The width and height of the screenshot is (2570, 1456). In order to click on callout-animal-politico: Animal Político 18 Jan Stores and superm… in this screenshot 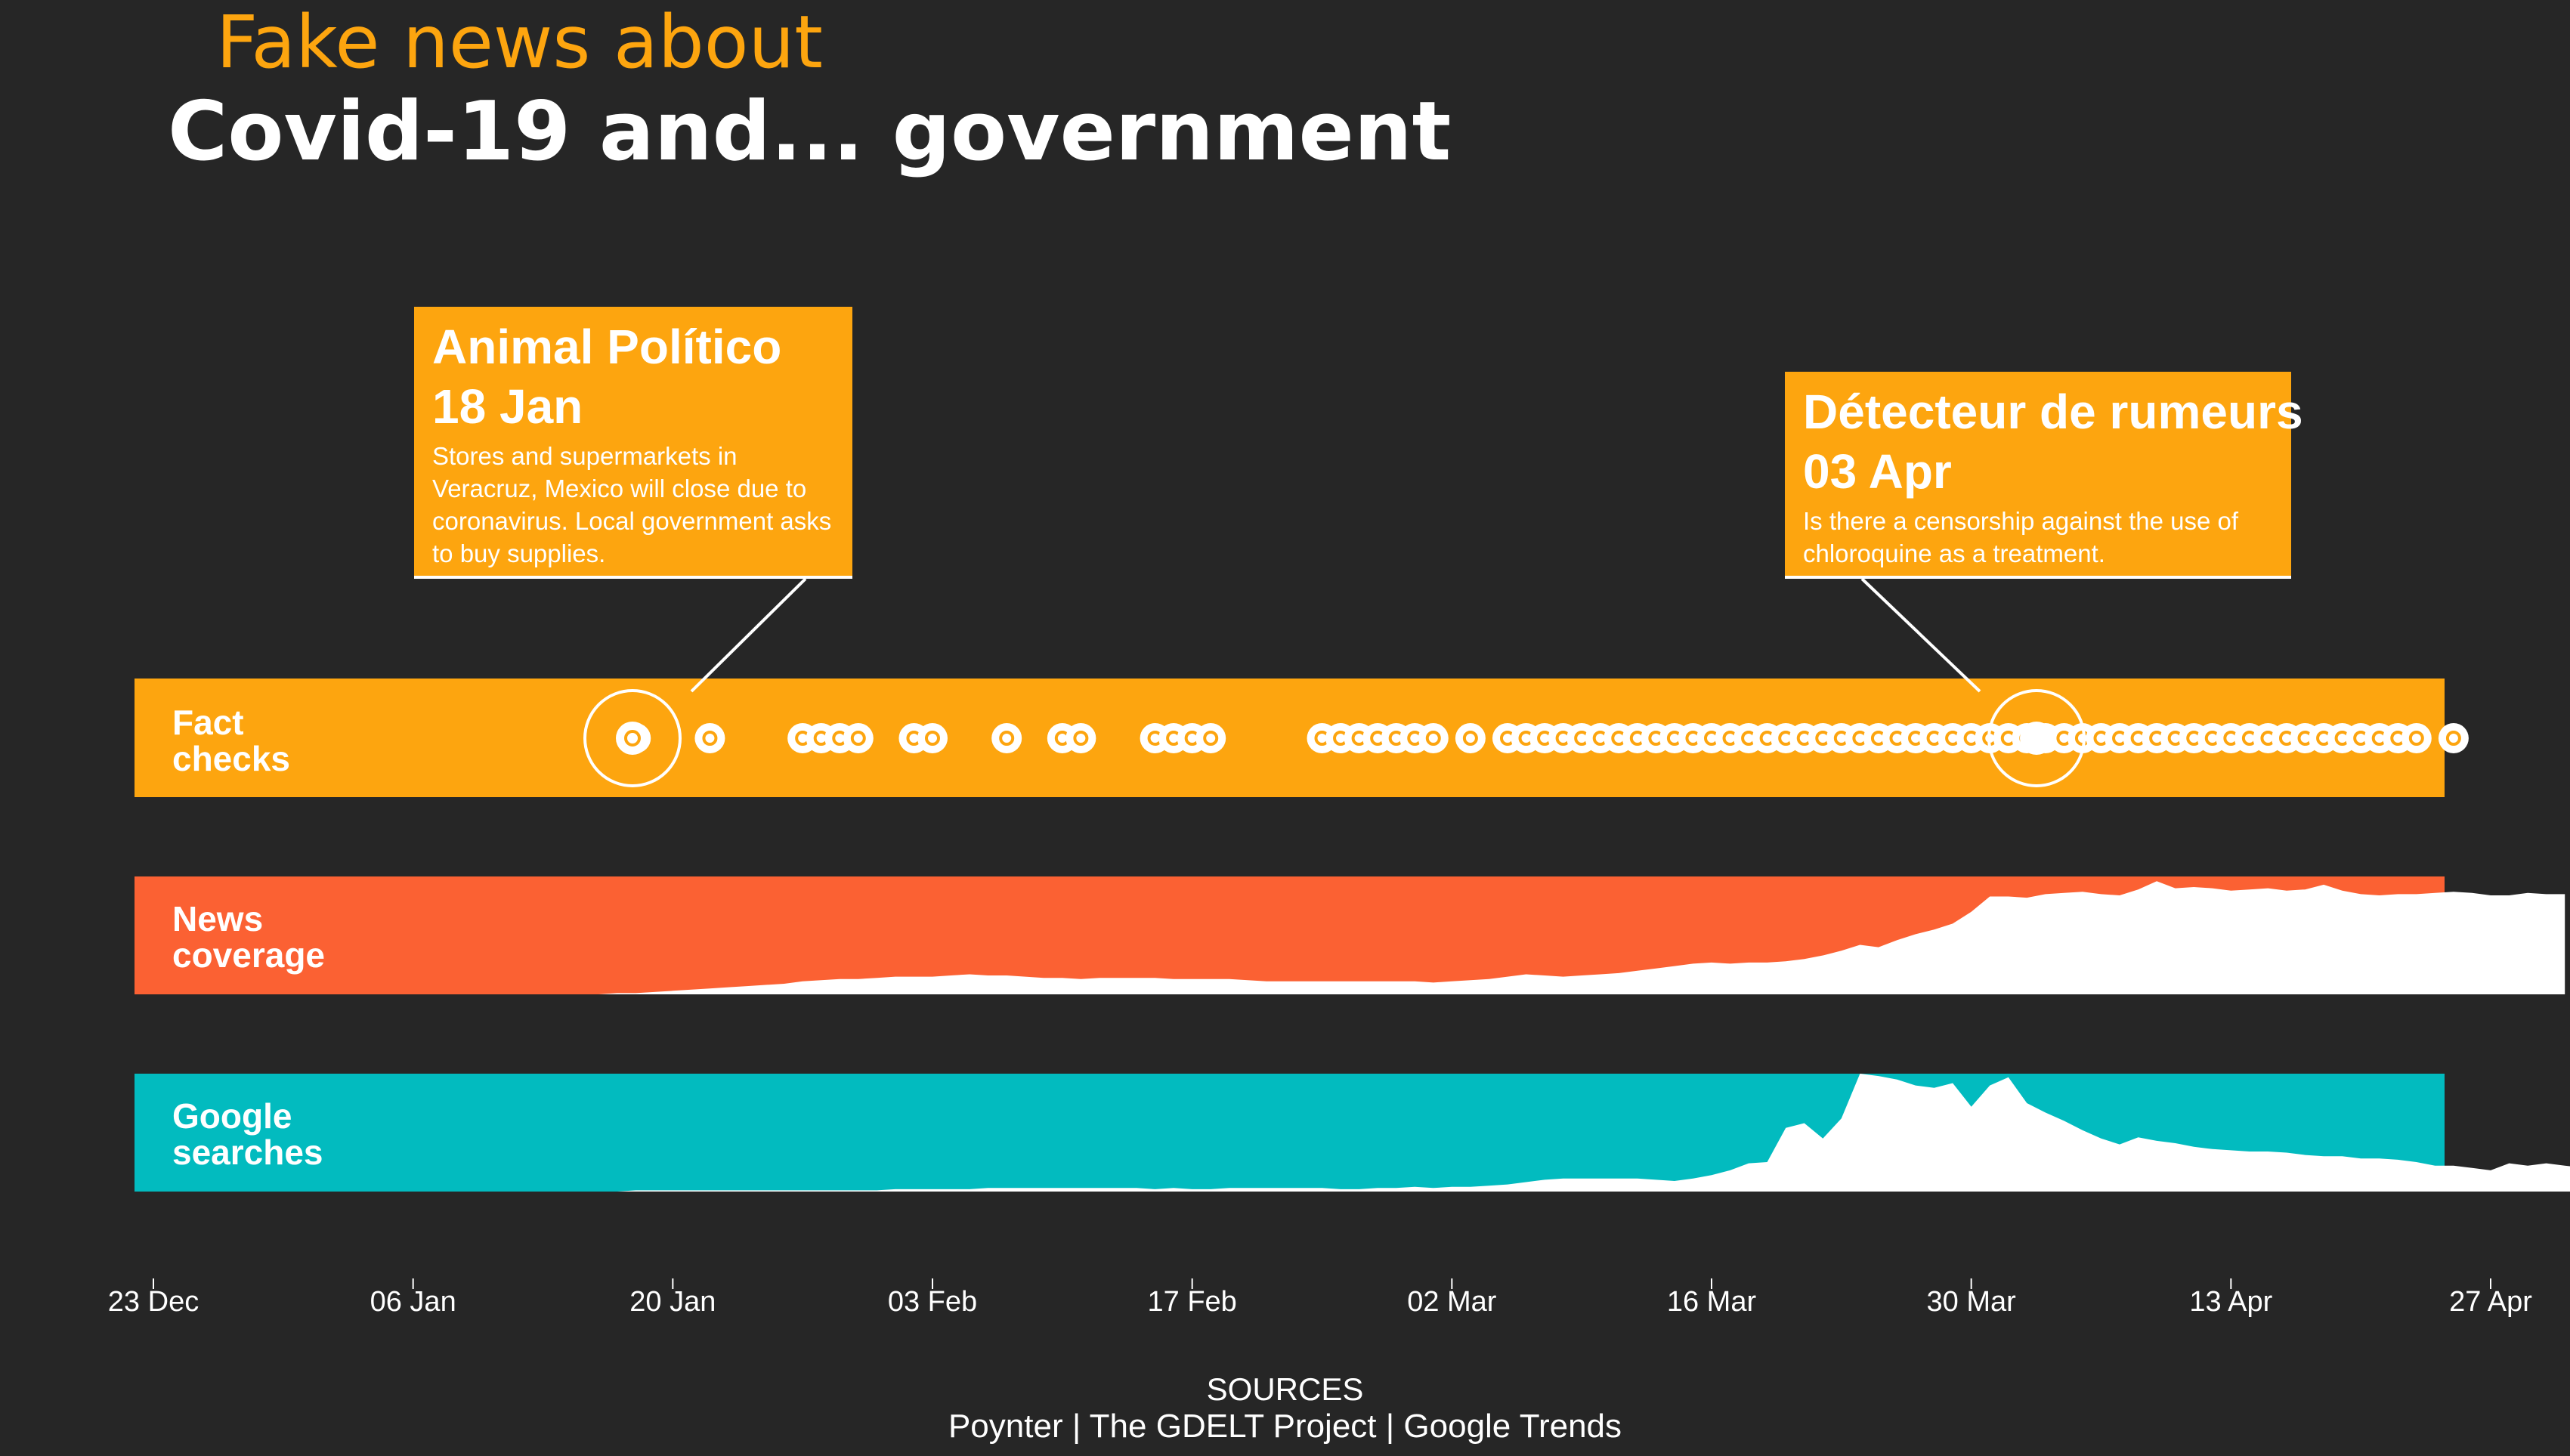, I will do `click(633, 443)`.